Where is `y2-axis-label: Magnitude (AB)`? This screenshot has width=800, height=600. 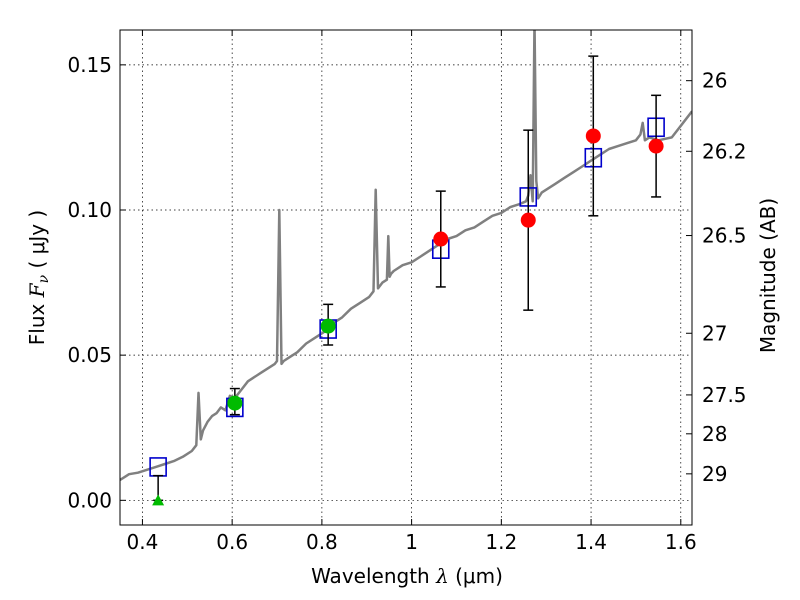 y2-axis-label: Magnitude (AB) is located at coordinates (768, 275).